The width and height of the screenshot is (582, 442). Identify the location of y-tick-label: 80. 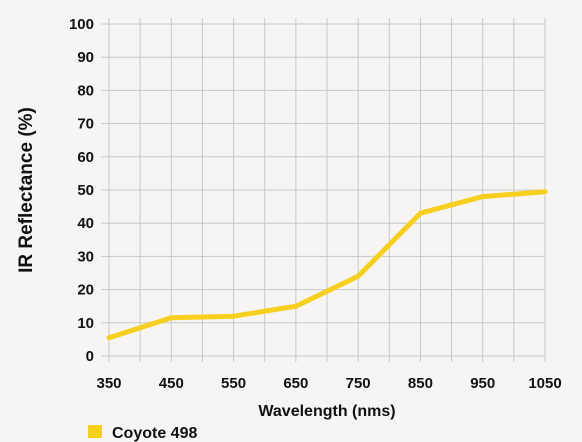
(85, 90).